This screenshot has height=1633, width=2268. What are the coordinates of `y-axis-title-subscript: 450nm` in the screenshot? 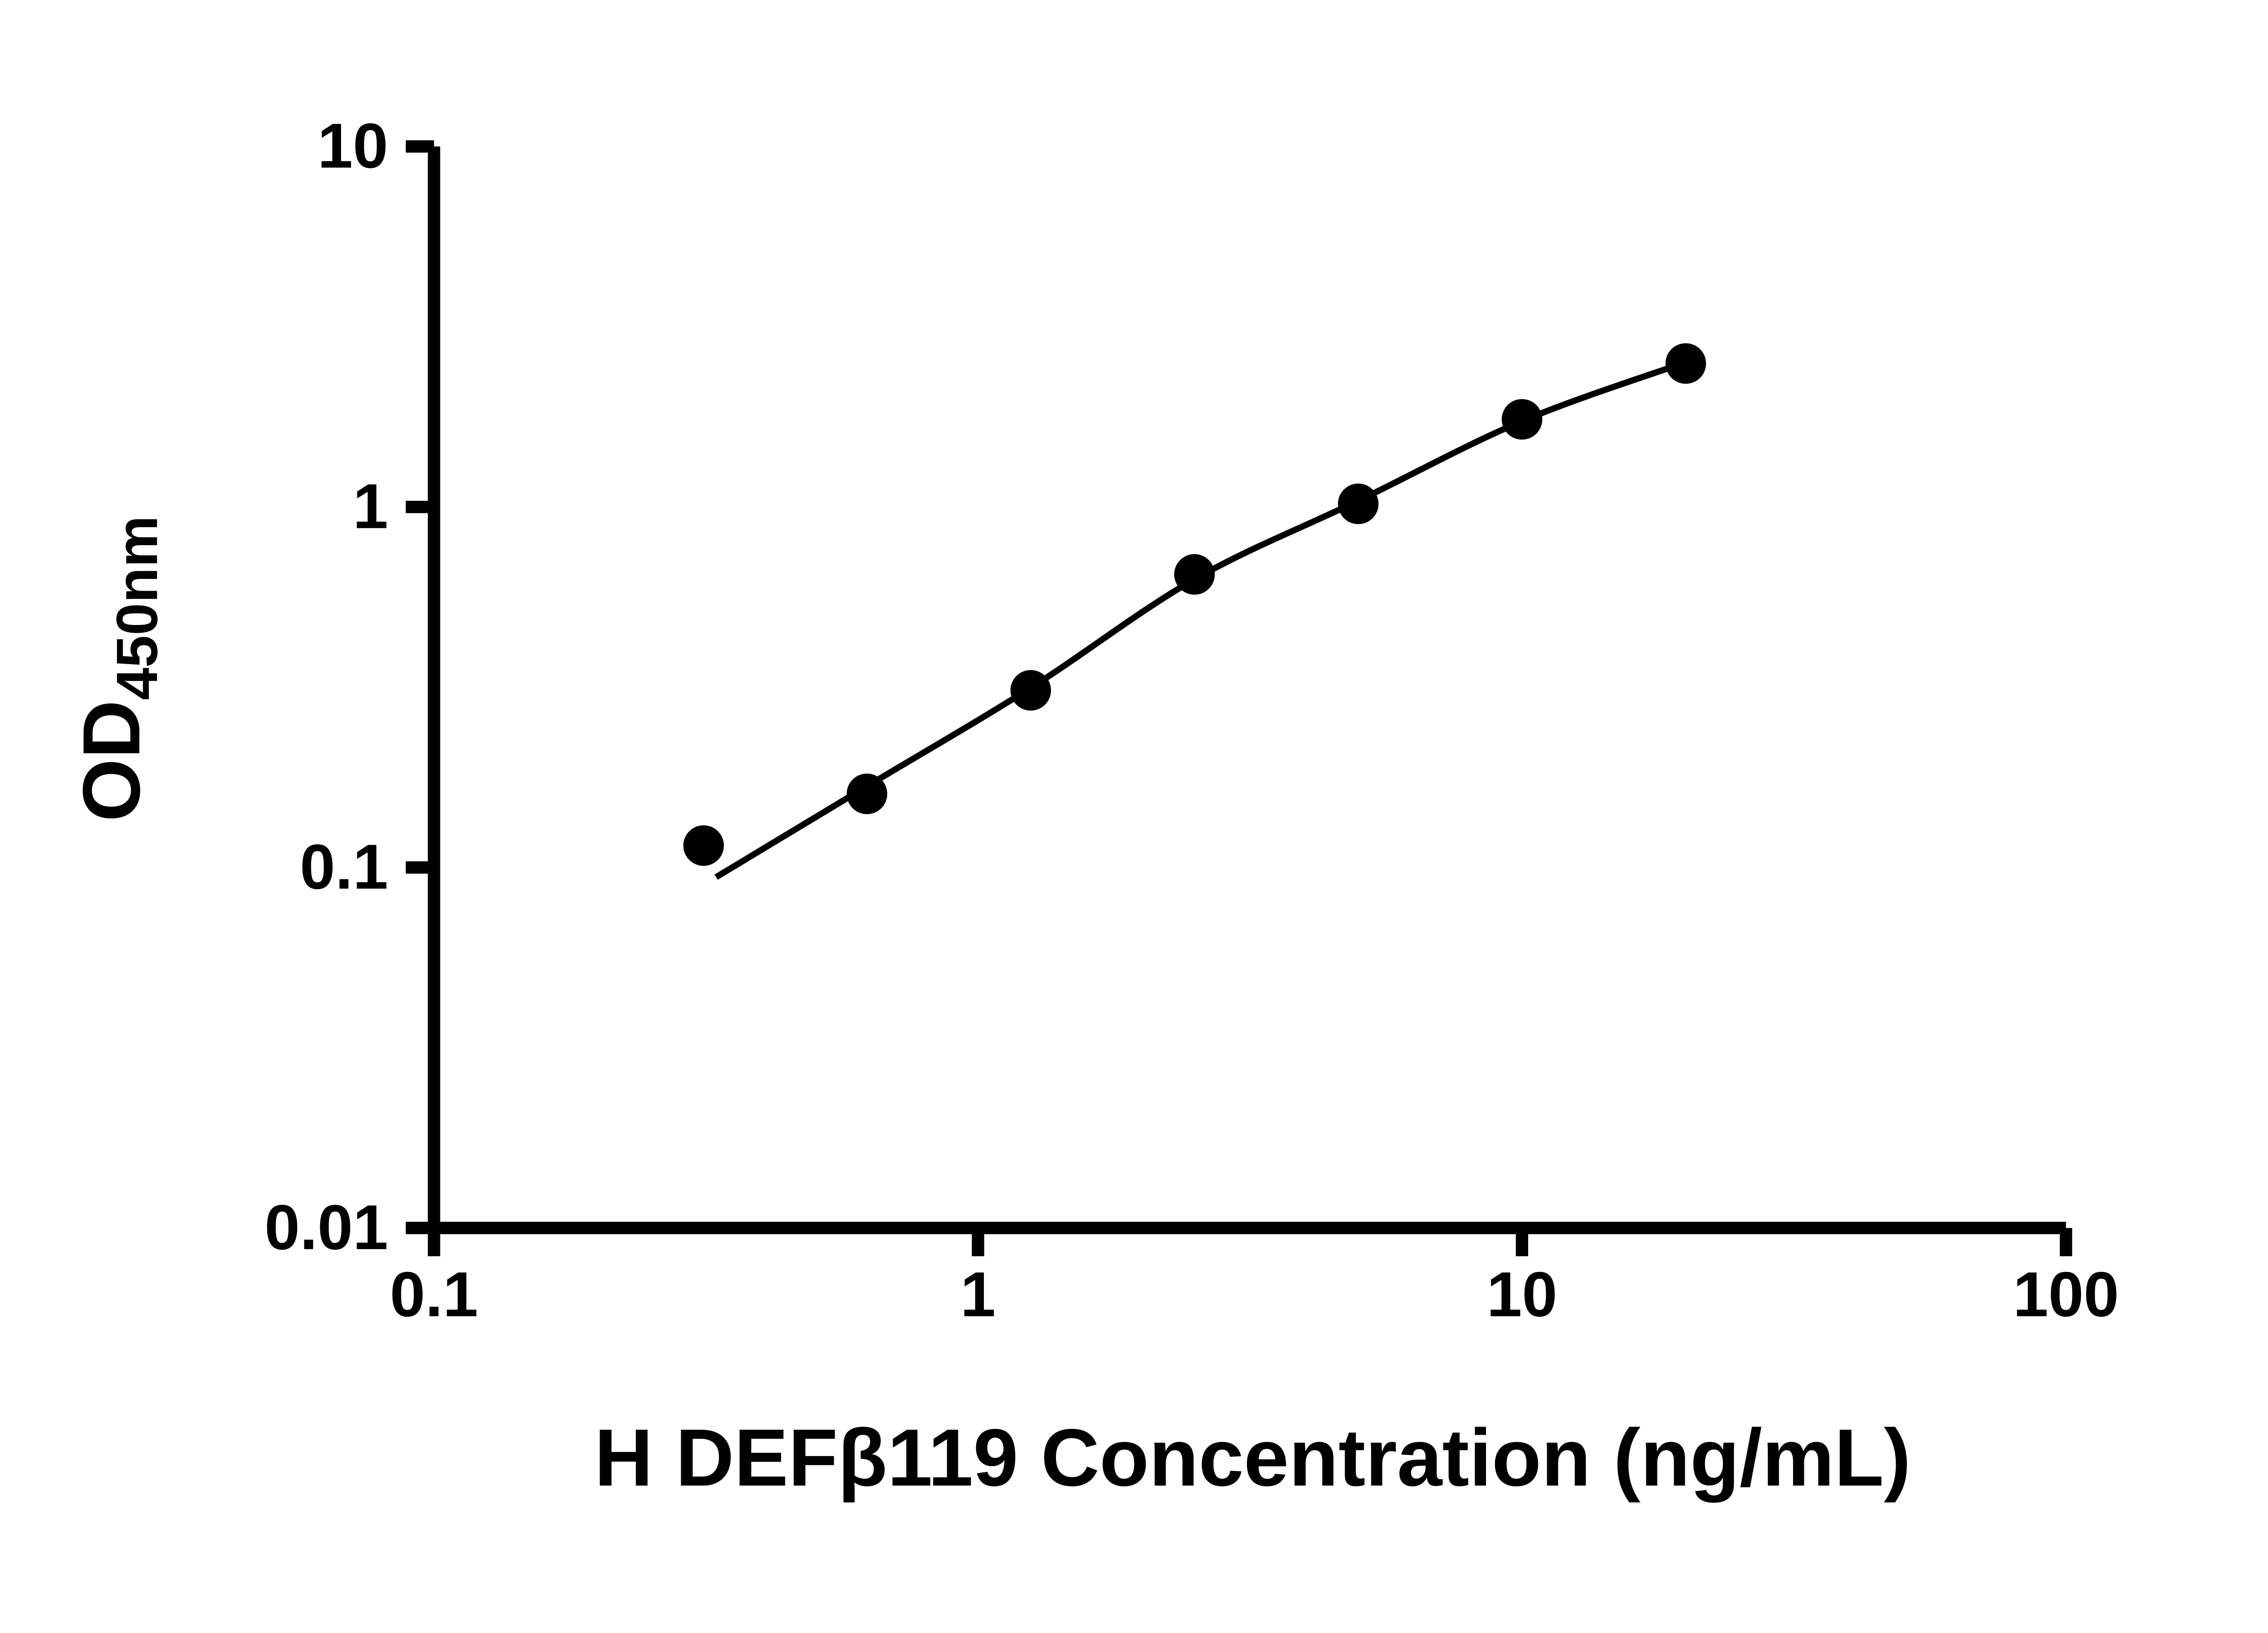 It's located at (137, 608).